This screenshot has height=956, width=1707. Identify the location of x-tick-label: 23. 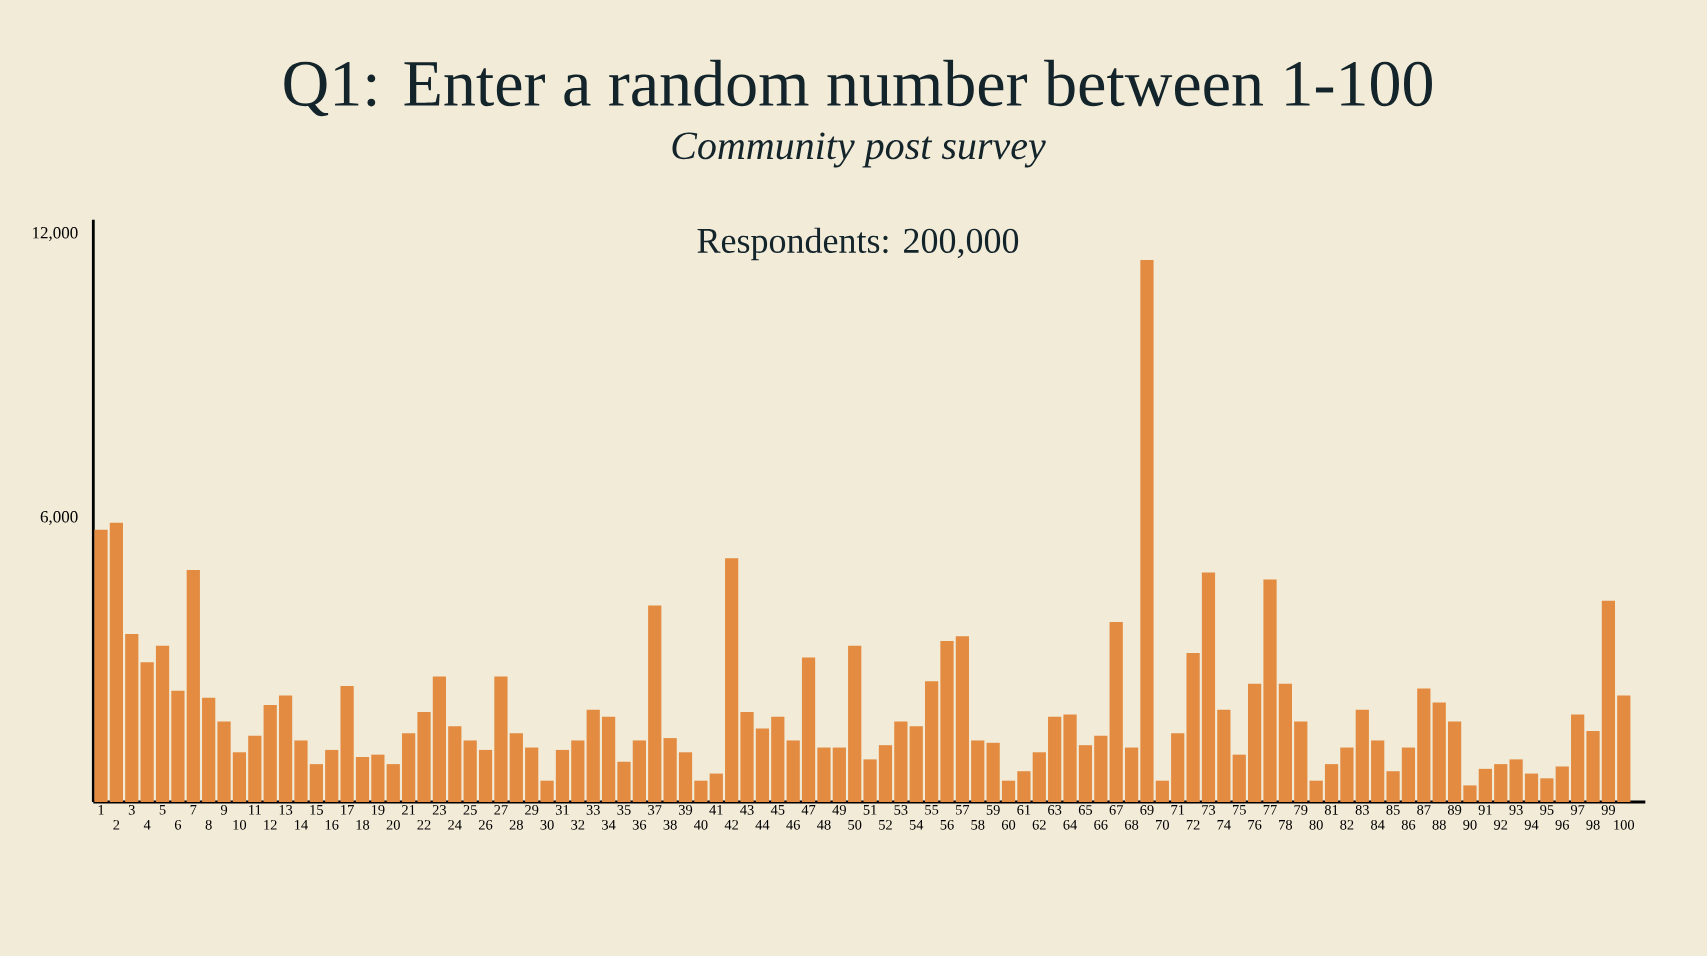
(439, 810).